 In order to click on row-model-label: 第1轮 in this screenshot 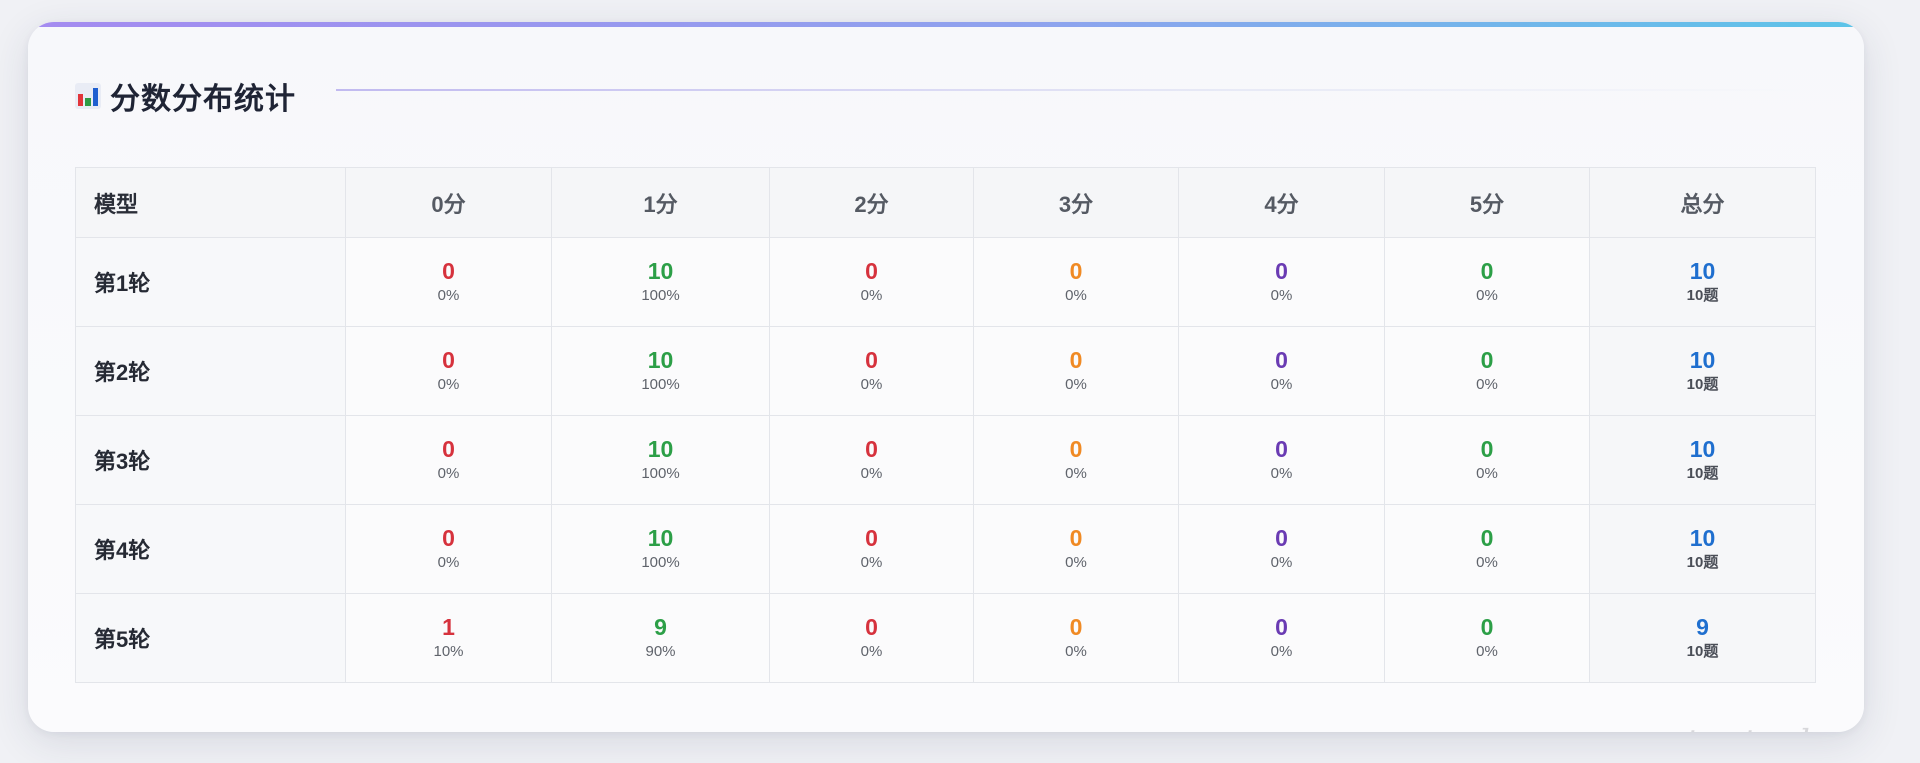, I will do `click(210, 282)`.